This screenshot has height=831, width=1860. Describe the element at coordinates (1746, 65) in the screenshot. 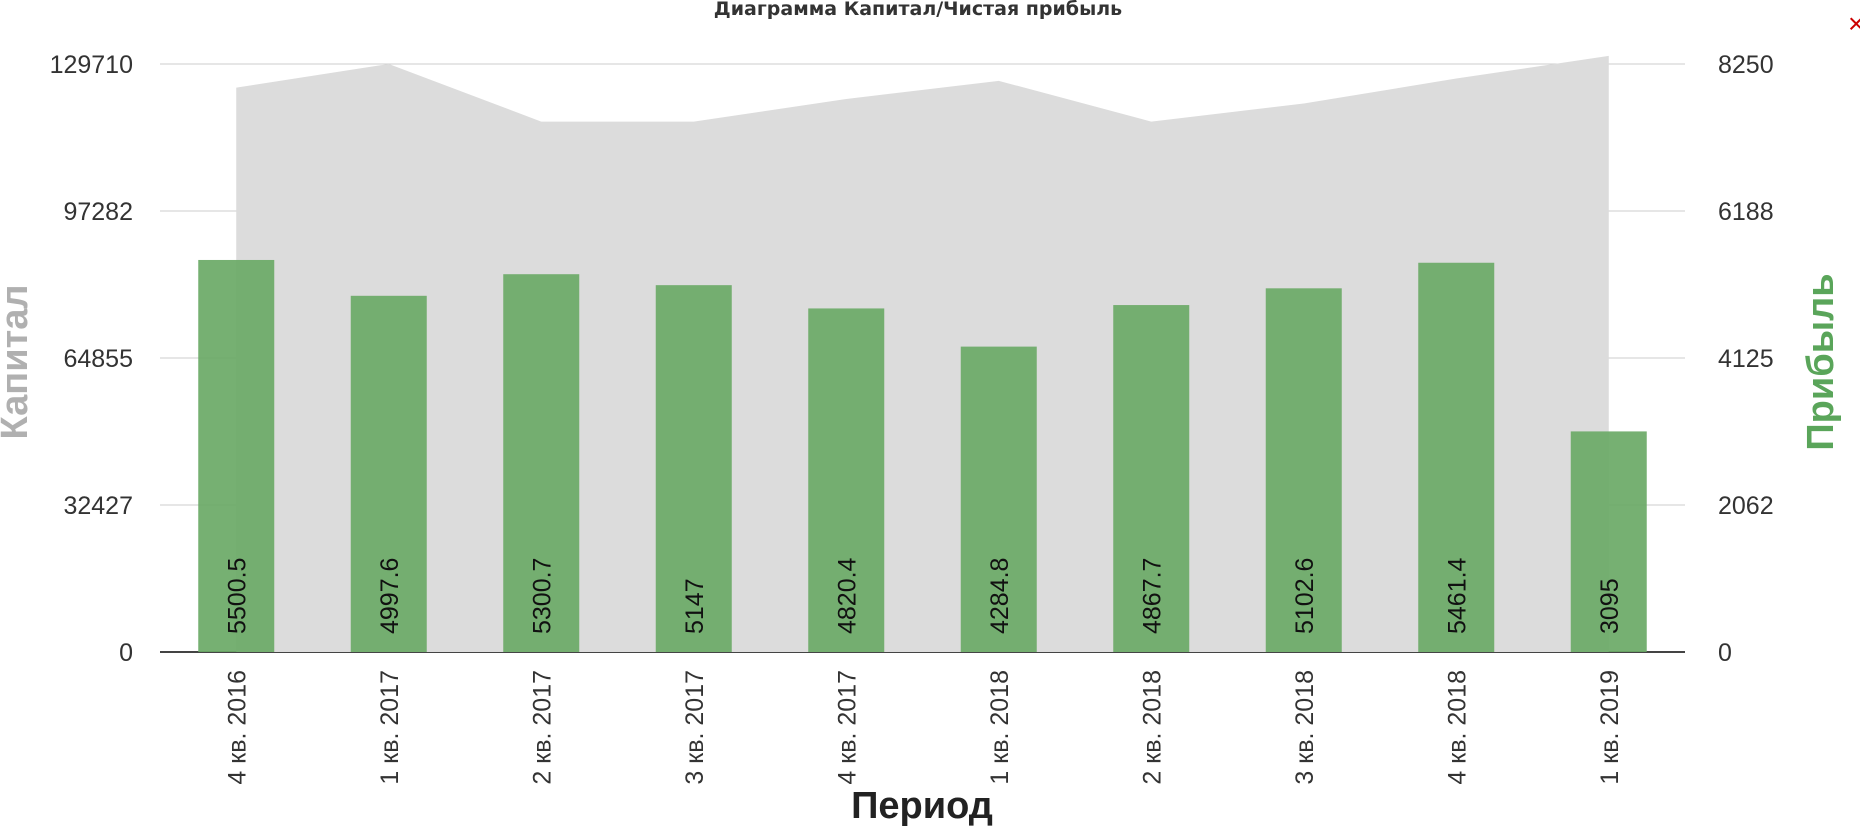

I see `right-tick-label: 8250` at that location.